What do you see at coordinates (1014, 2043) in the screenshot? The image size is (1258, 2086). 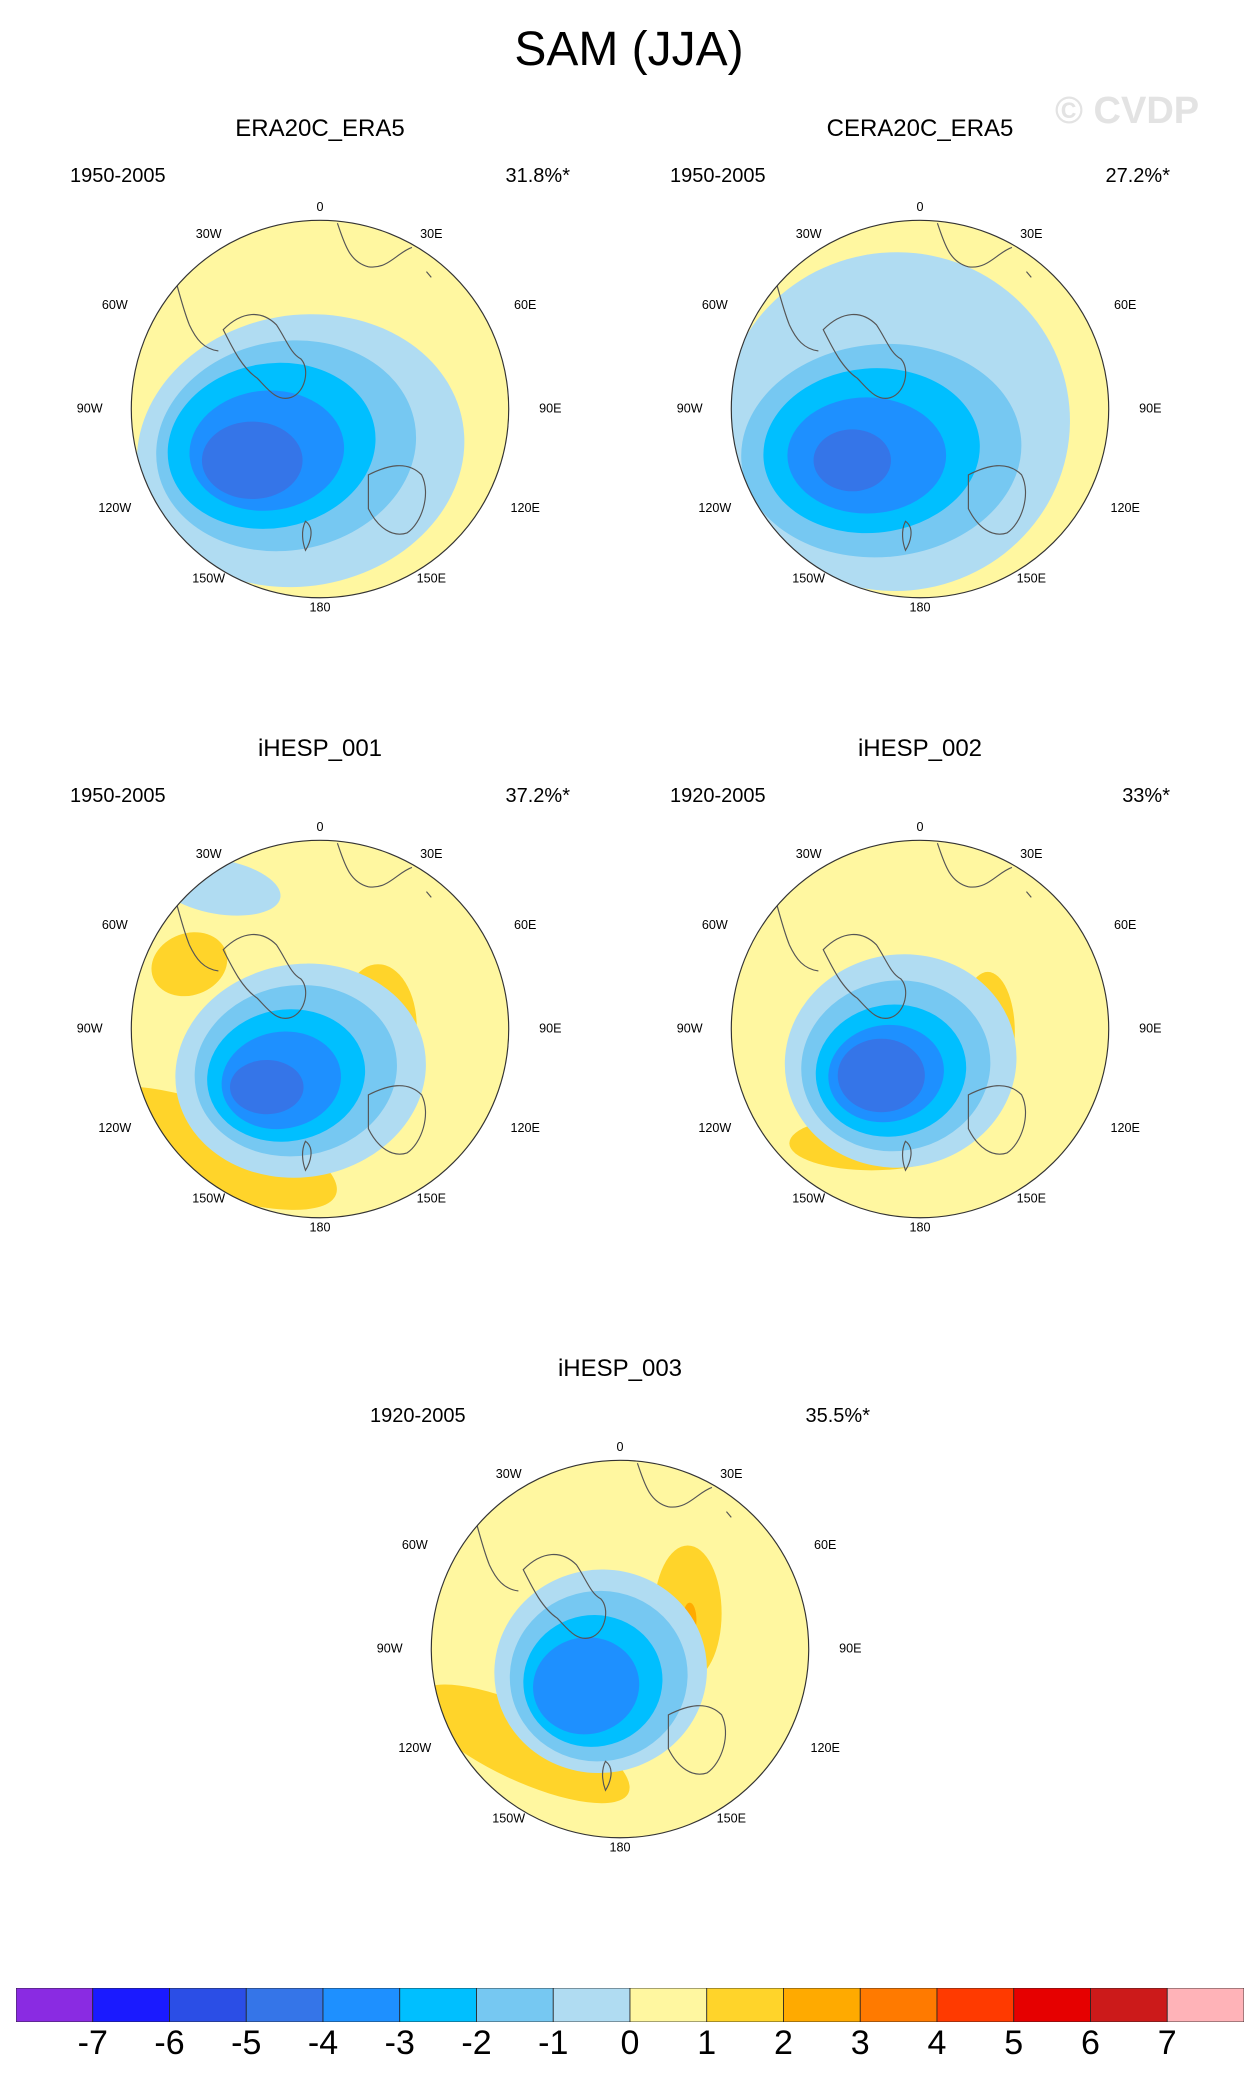 I see `colorbar-tick-label: 5` at bounding box center [1014, 2043].